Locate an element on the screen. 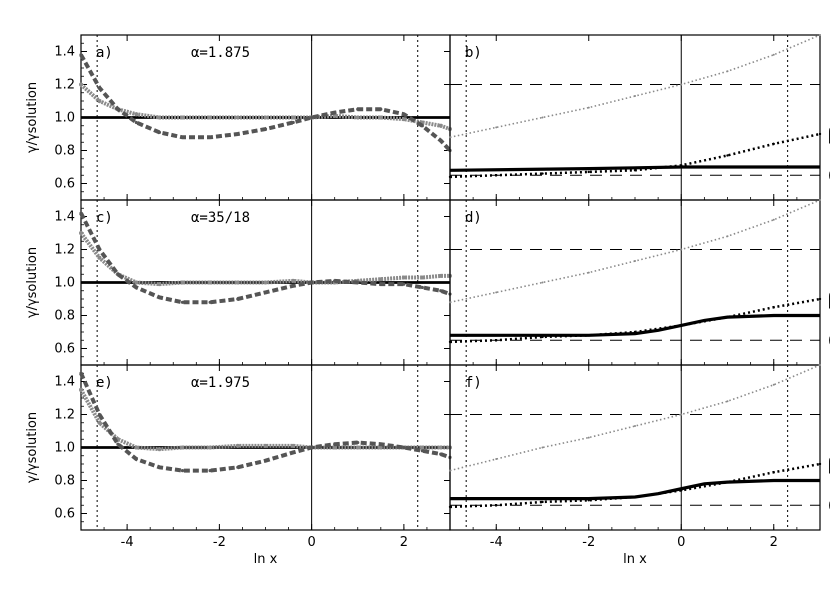 Image resolution: width=830 pixels, height=594 pixels. panel-label: a) is located at coordinates (104, 53).